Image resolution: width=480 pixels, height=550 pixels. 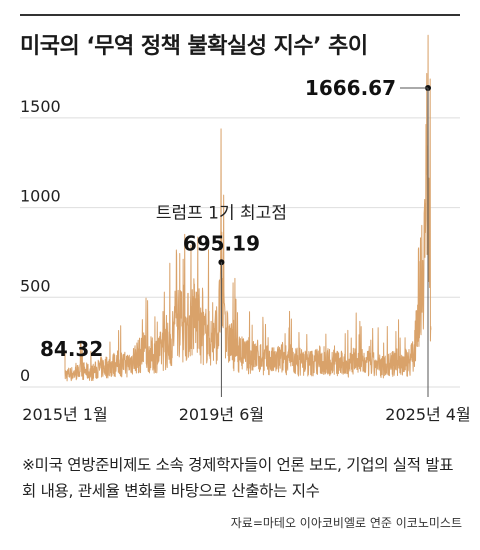 What do you see at coordinates (221, 243) in the screenshot?
I see `annotation-label-2019: 695.19` at bounding box center [221, 243].